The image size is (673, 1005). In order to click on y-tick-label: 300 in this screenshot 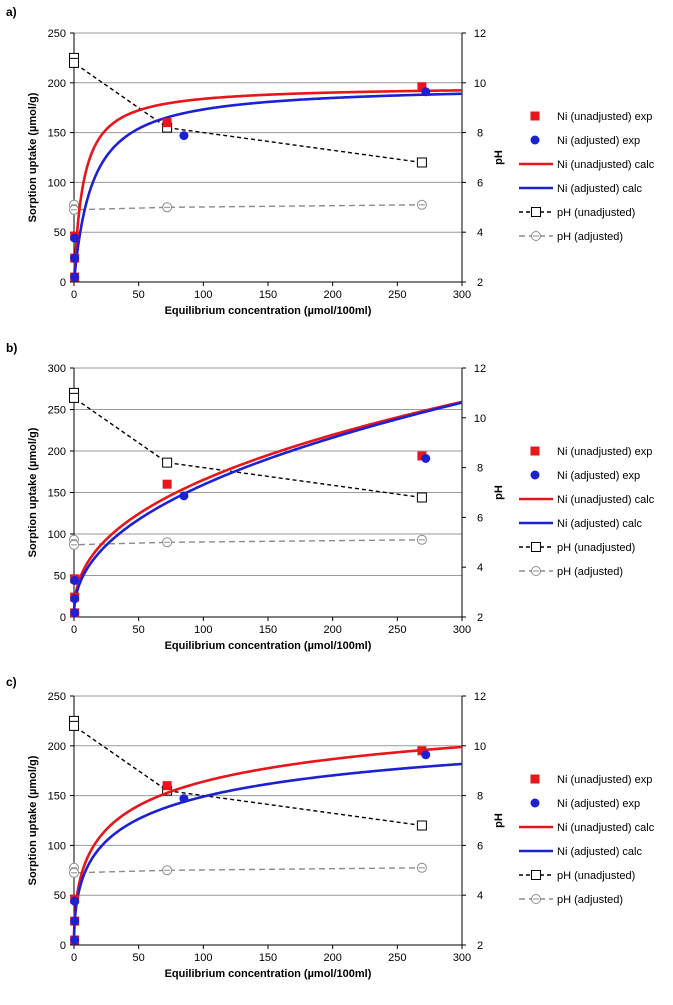, I will do `click(57, 369)`.